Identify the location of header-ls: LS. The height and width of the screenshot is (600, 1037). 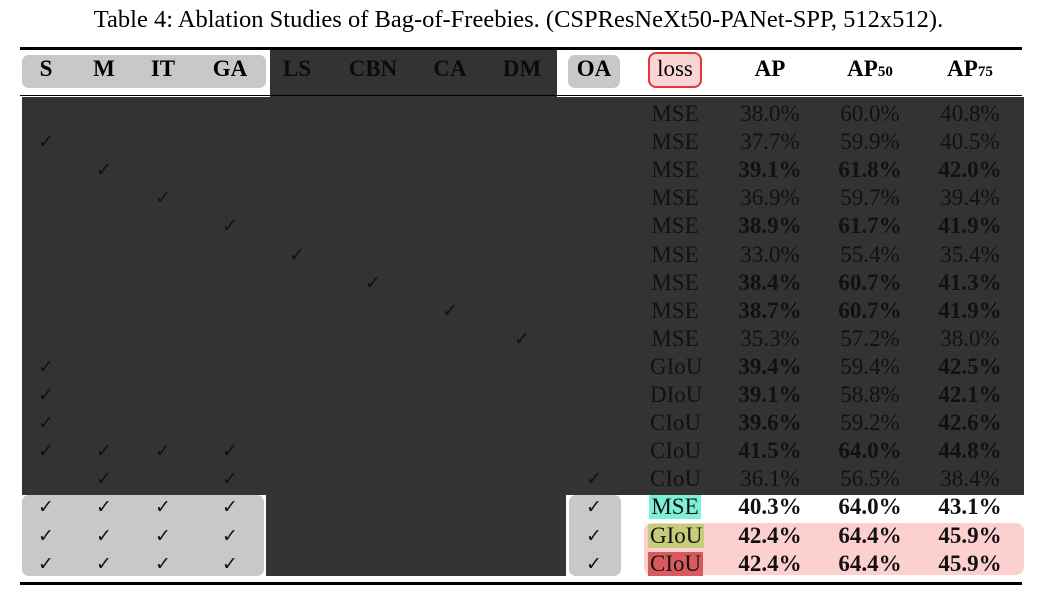
(297, 68).